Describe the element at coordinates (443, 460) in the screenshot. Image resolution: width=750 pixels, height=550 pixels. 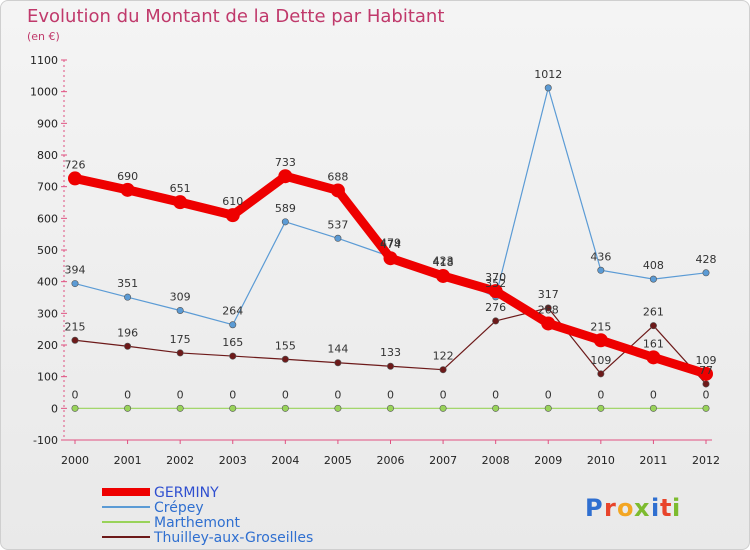
I see `x-tick-label: 2007` at that location.